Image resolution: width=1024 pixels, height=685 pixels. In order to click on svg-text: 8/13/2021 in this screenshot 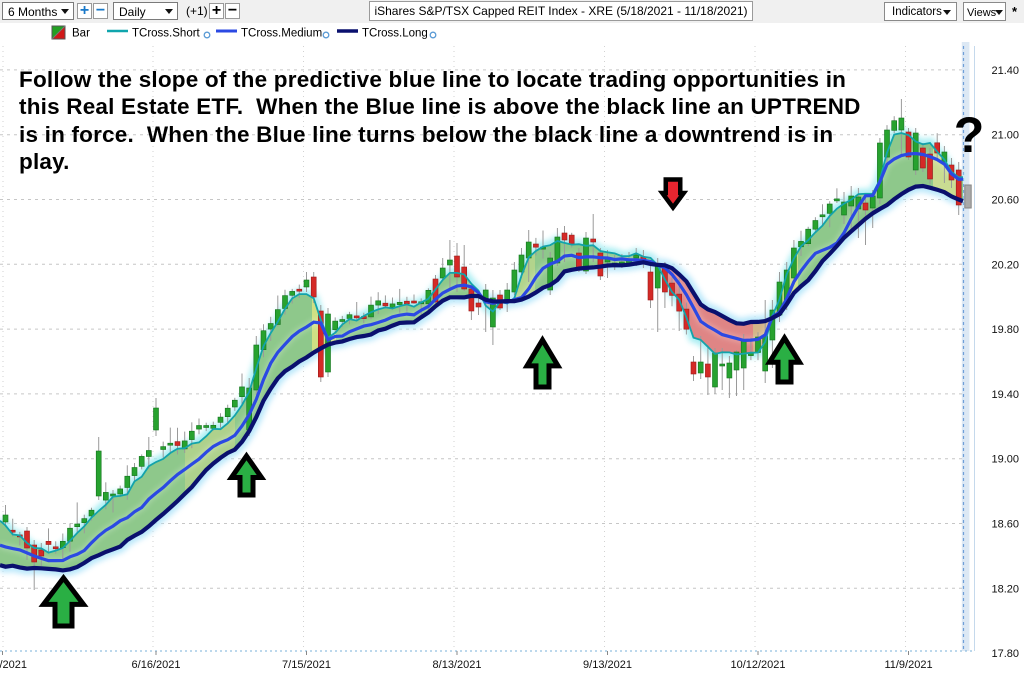, I will do `click(457, 665)`.